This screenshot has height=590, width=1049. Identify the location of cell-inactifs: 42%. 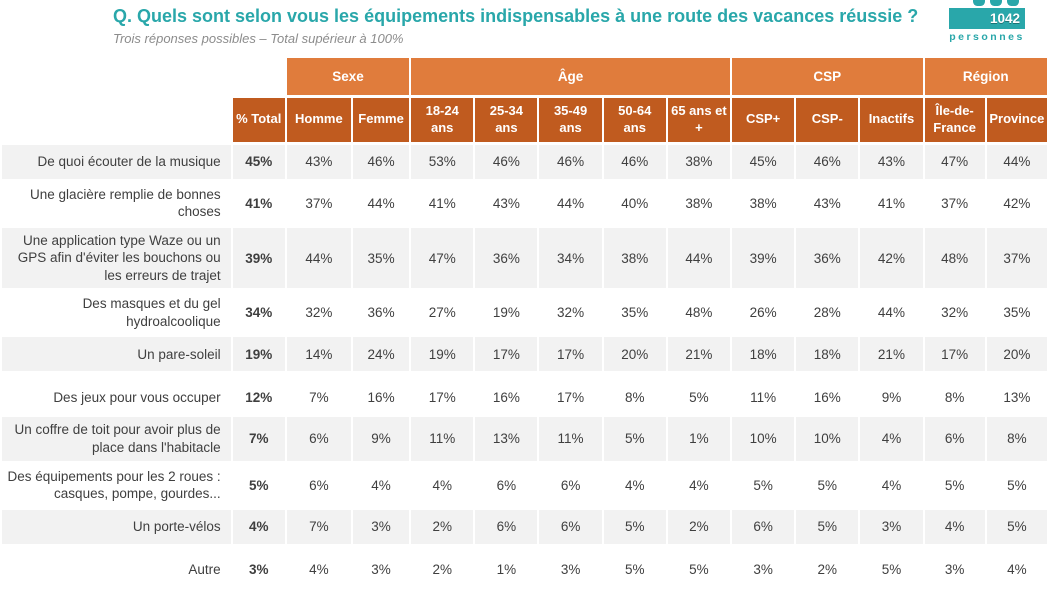
(891, 258).